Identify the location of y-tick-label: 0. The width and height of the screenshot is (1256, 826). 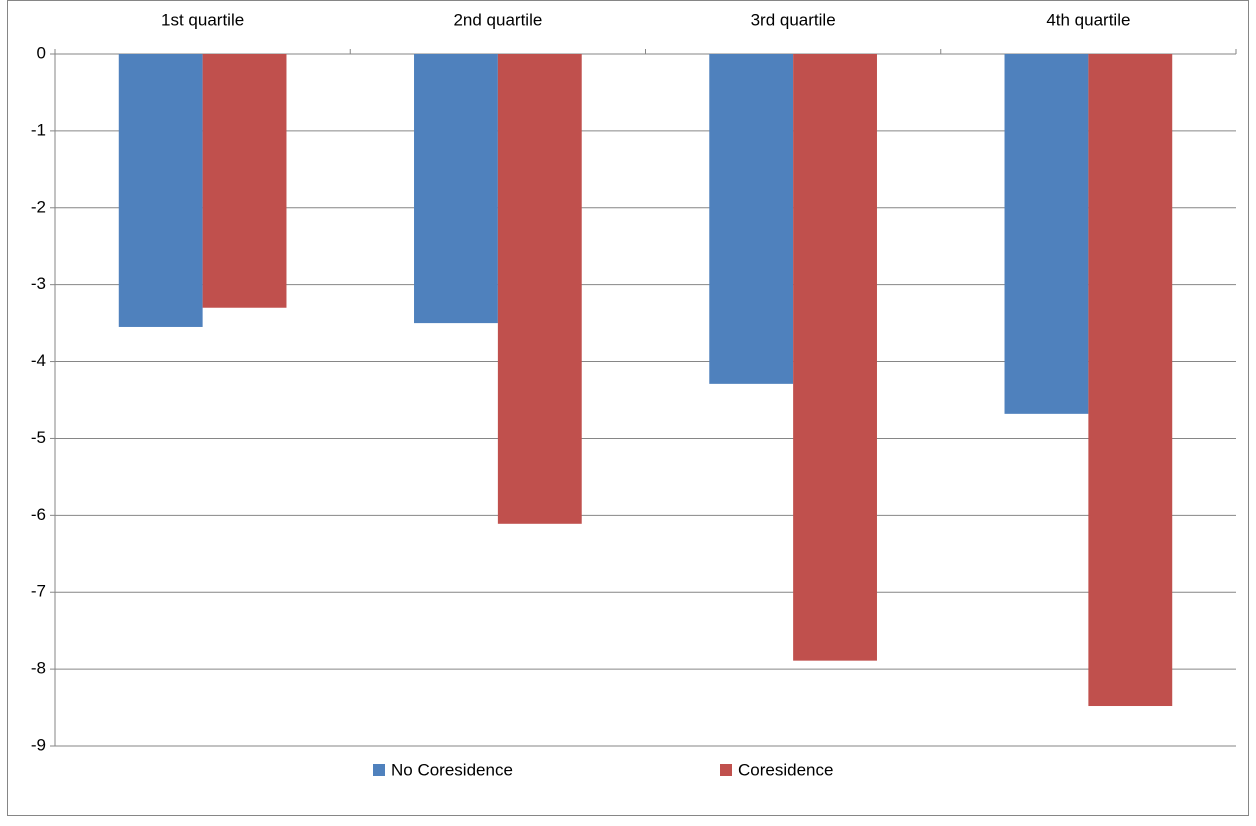
(41, 52).